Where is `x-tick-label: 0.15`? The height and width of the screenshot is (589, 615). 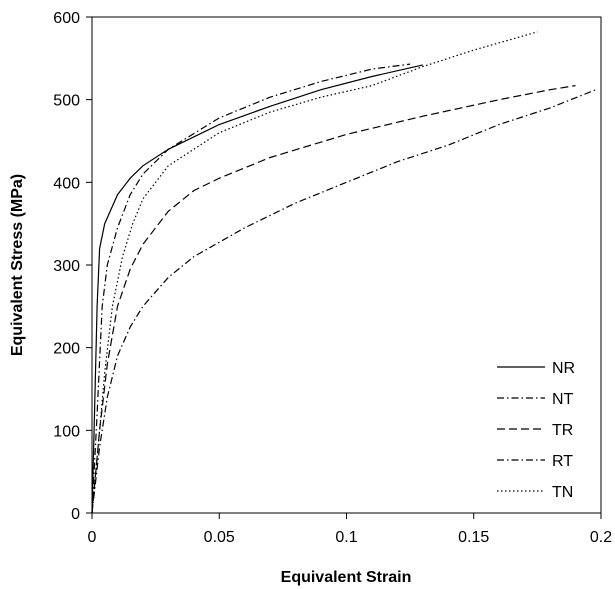
x-tick-label: 0.15 is located at coordinates (473, 537).